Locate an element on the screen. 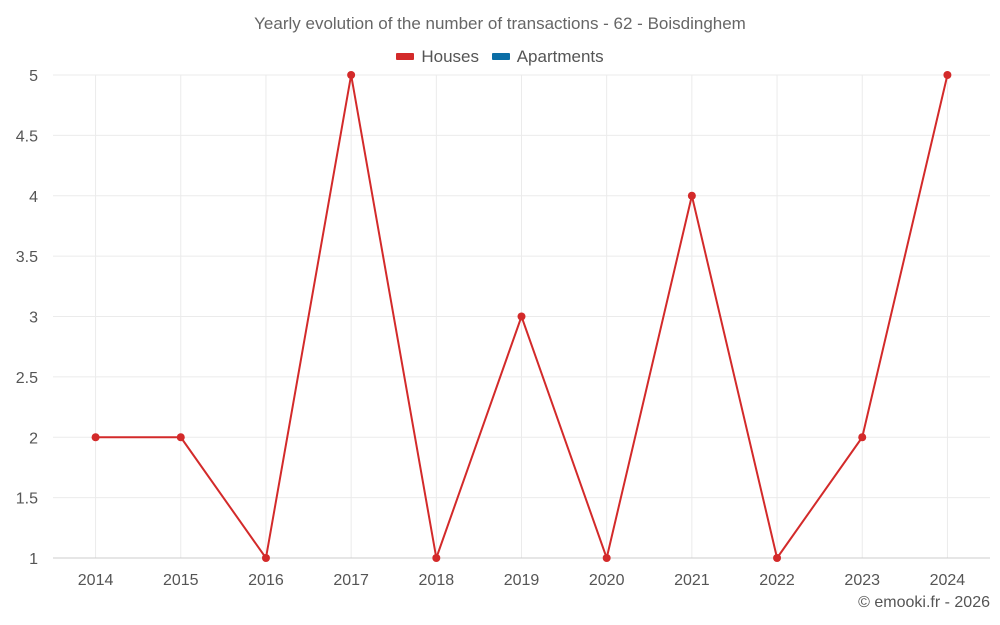 The width and height of the screenshot is (1000, 625). credit-text: © emooki.fr - 2026 is located at coordinates (924, 602).